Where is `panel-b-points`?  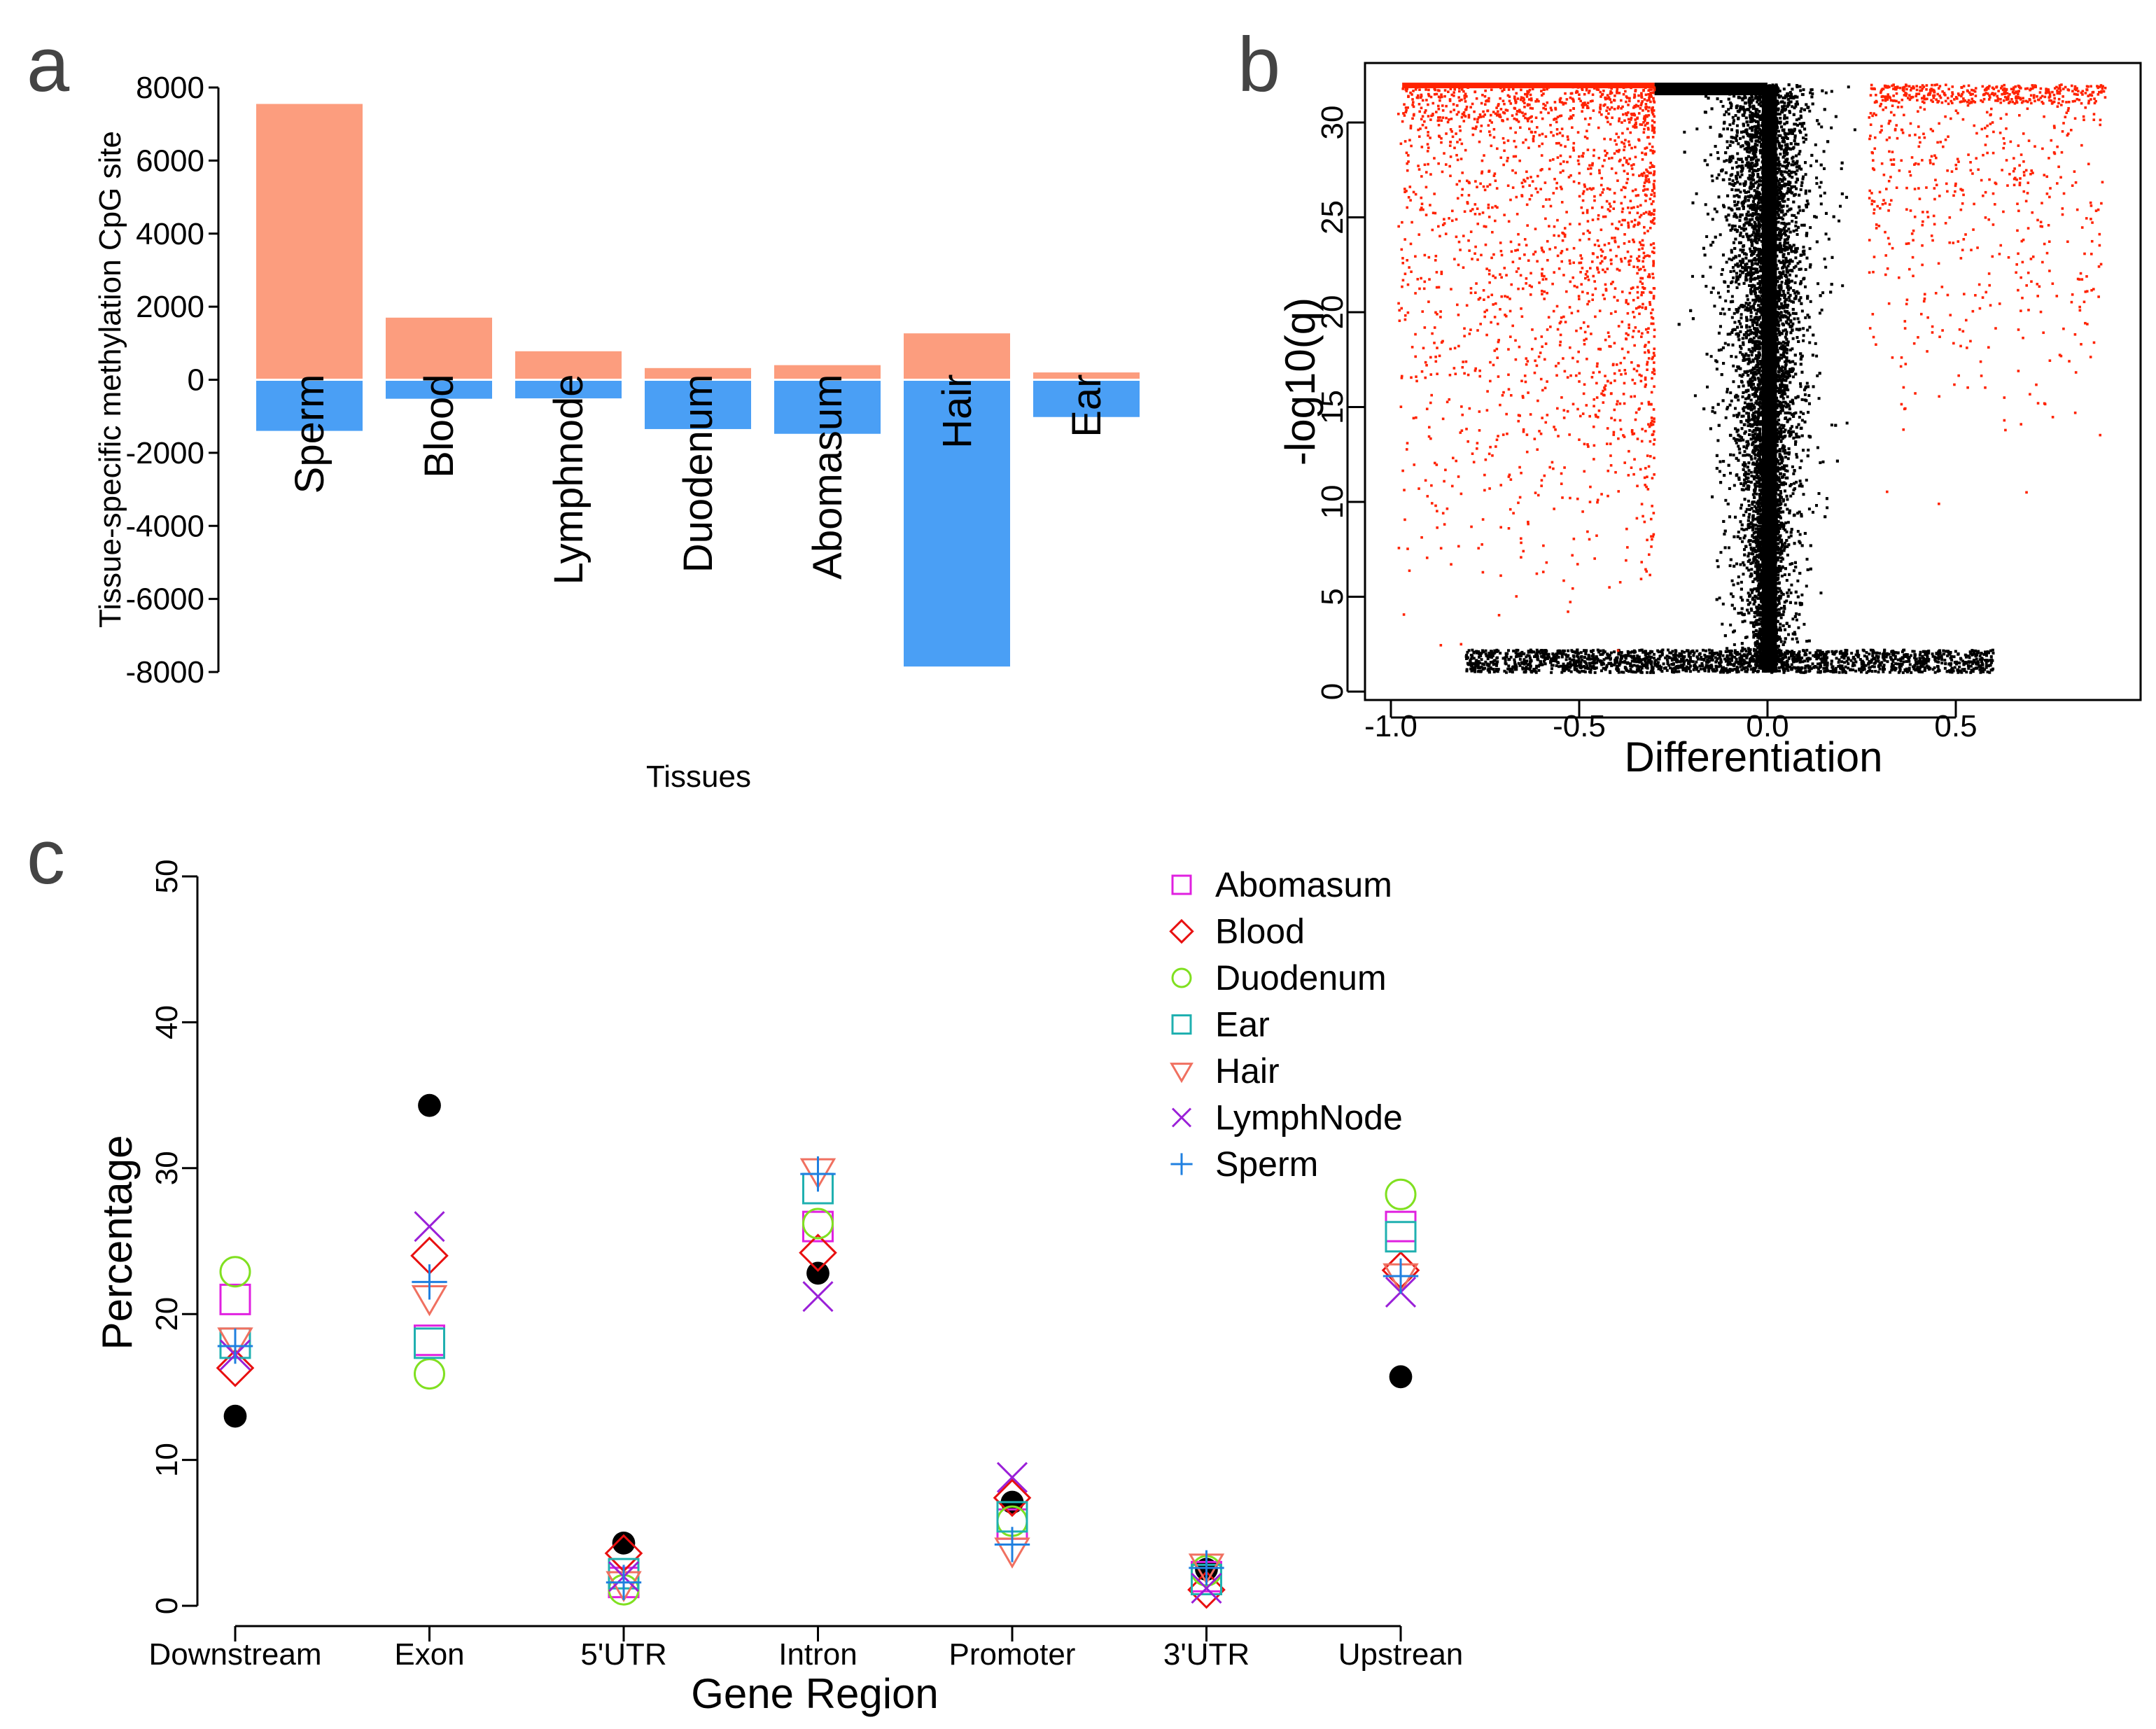 panel-b-points is located at coordinates (1751, 378).